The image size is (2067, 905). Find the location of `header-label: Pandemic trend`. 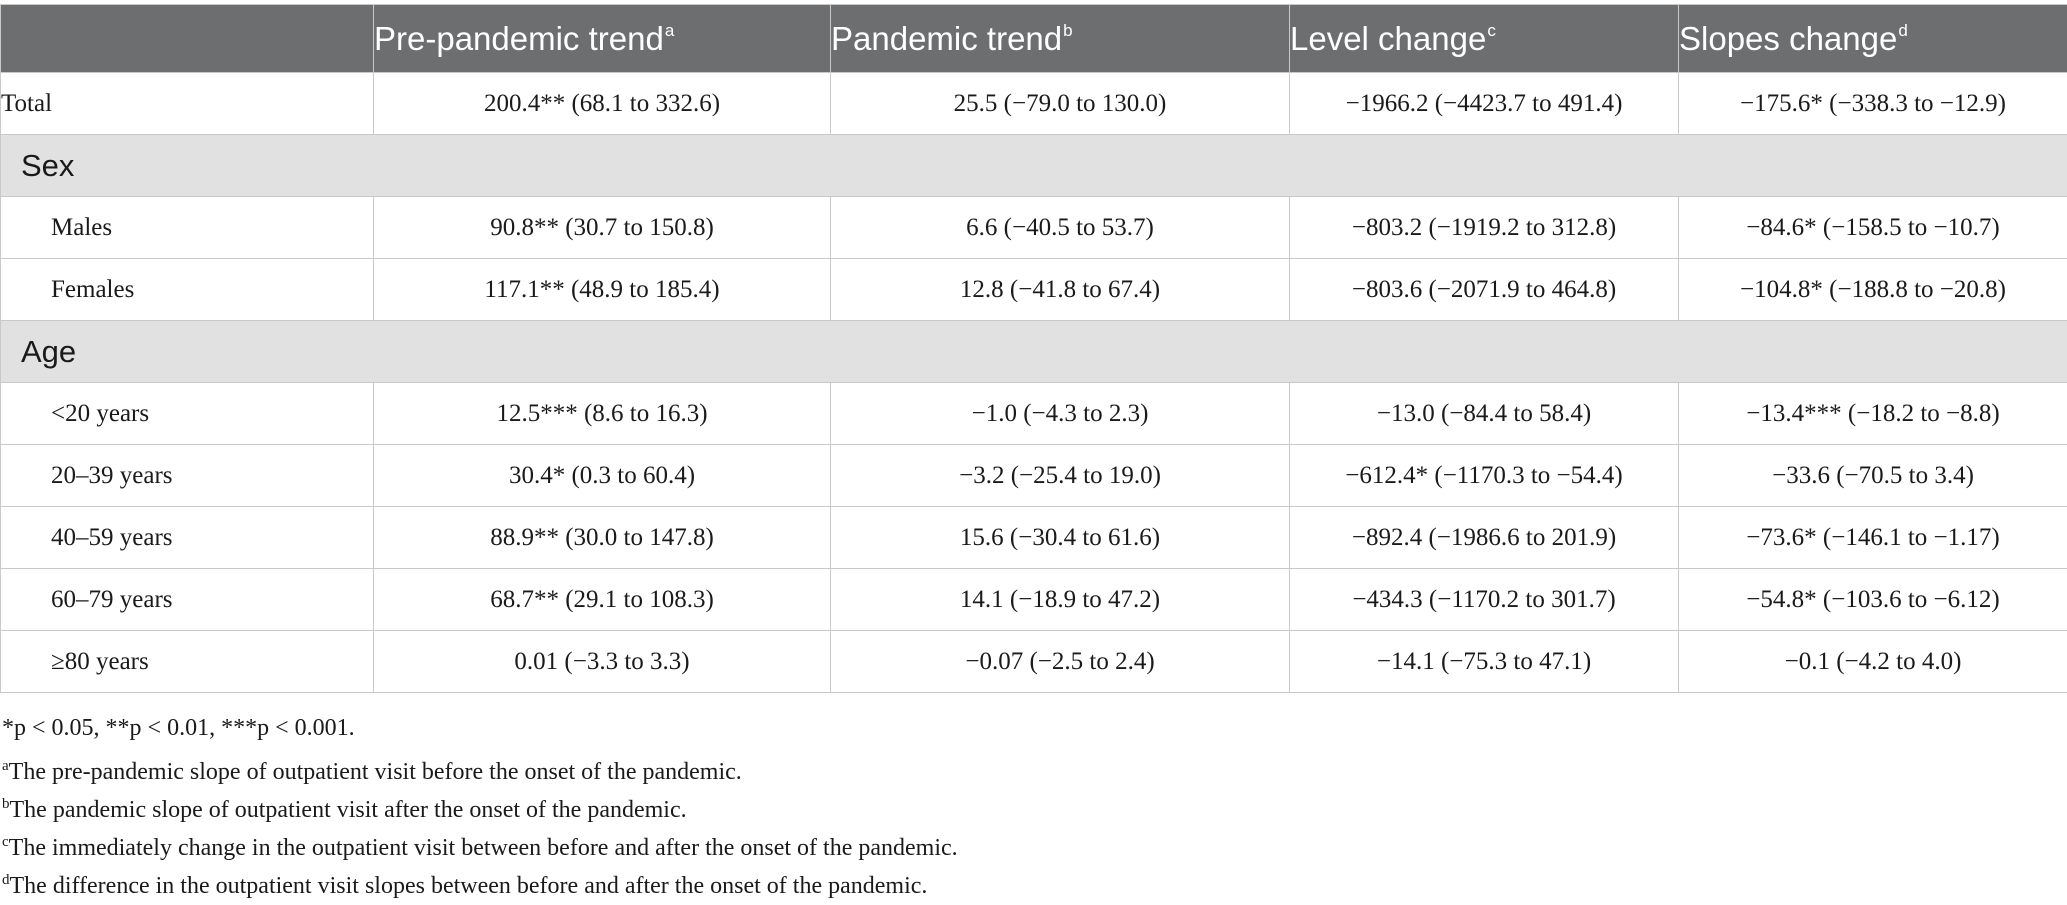

header-label: Pandemic trend is located at coordinates (946, 38).